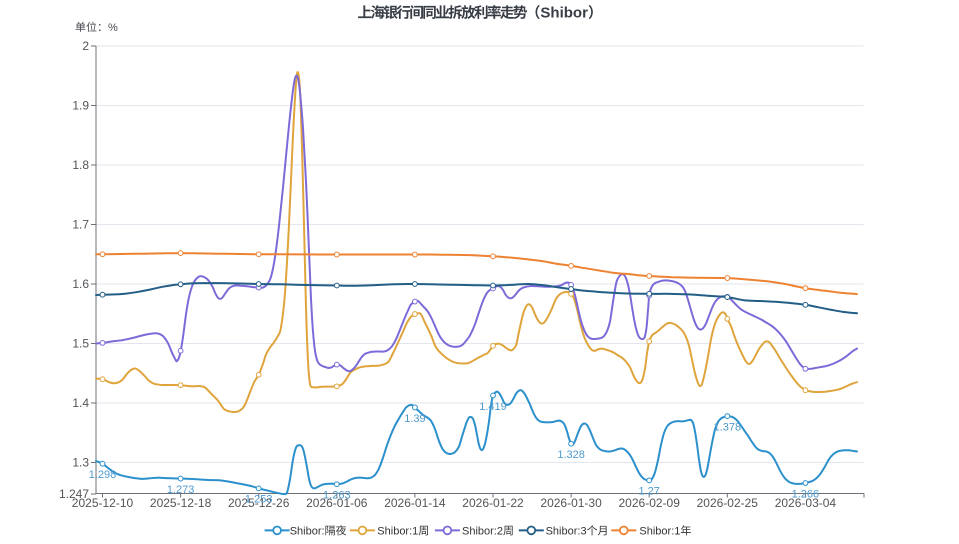 The width and height of the screenshot is (959, 544). Describe the element at coordinates (80, 106) in the screenshot. I see `svg-text: 1.9` at that location.